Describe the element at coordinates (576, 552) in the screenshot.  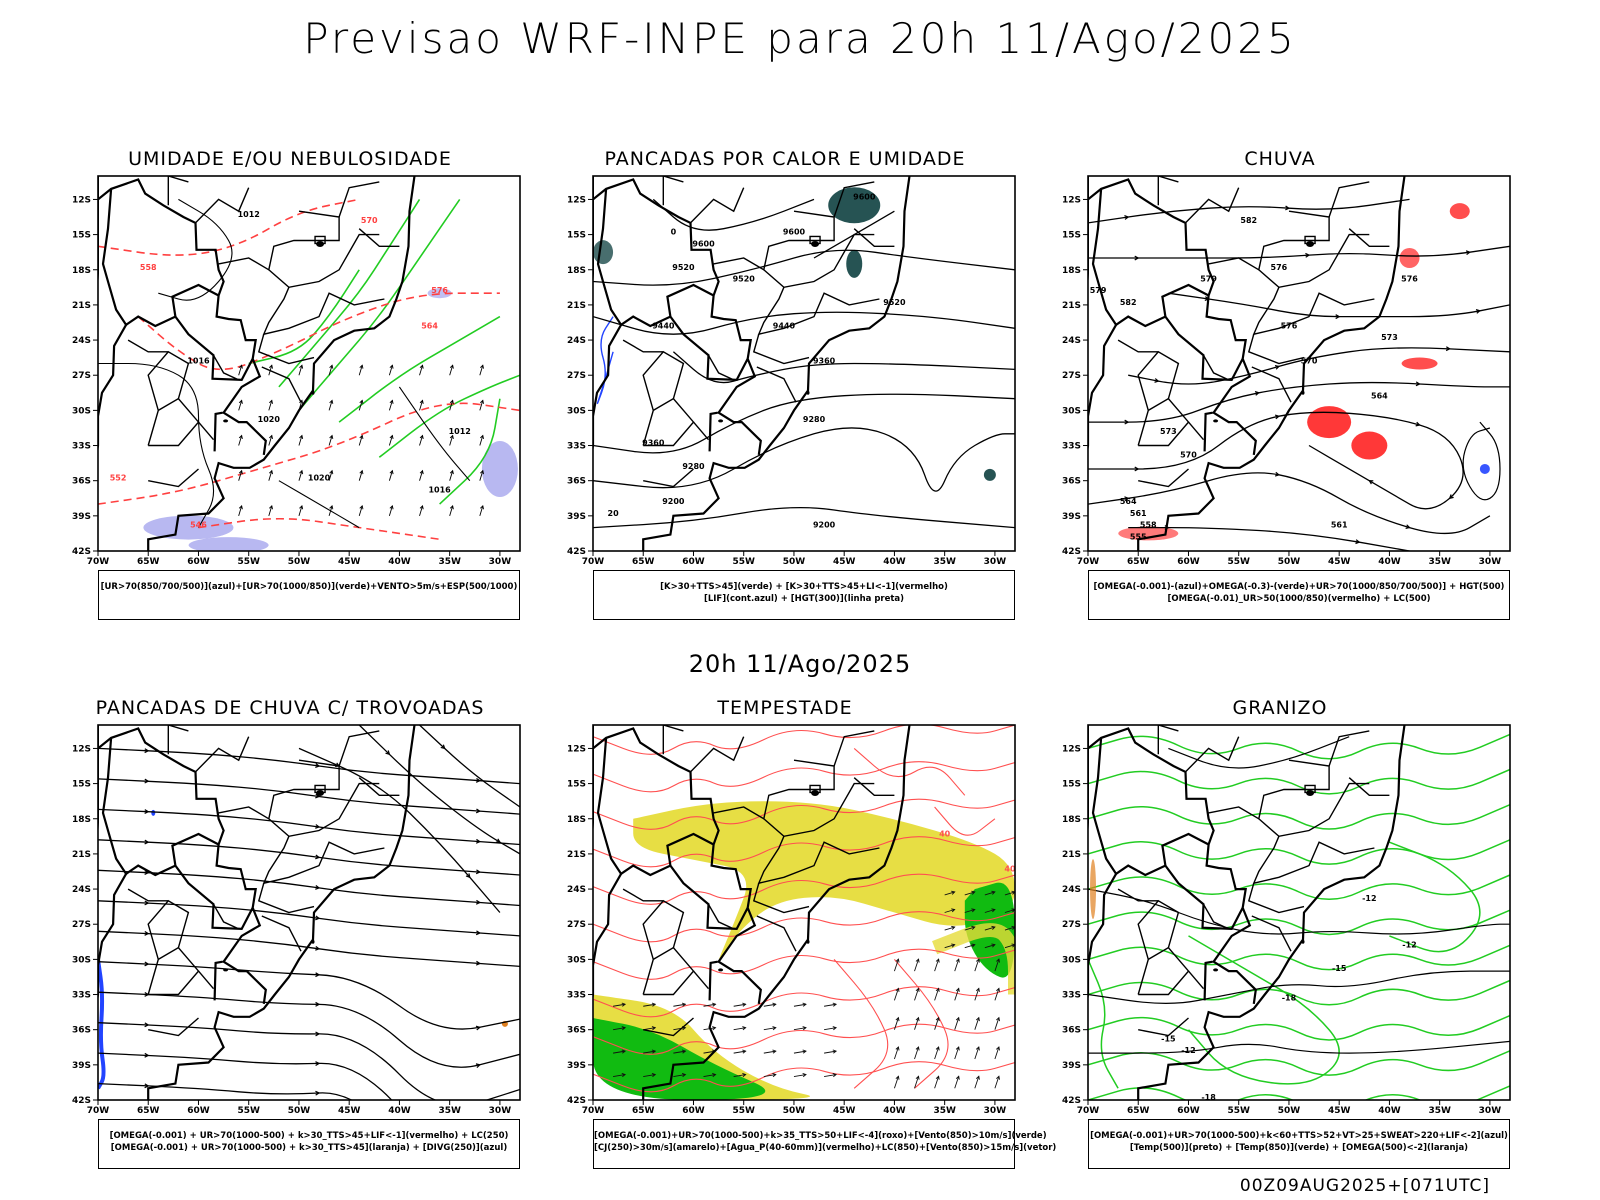
I see `lat-tick-label: 42S` at that location.